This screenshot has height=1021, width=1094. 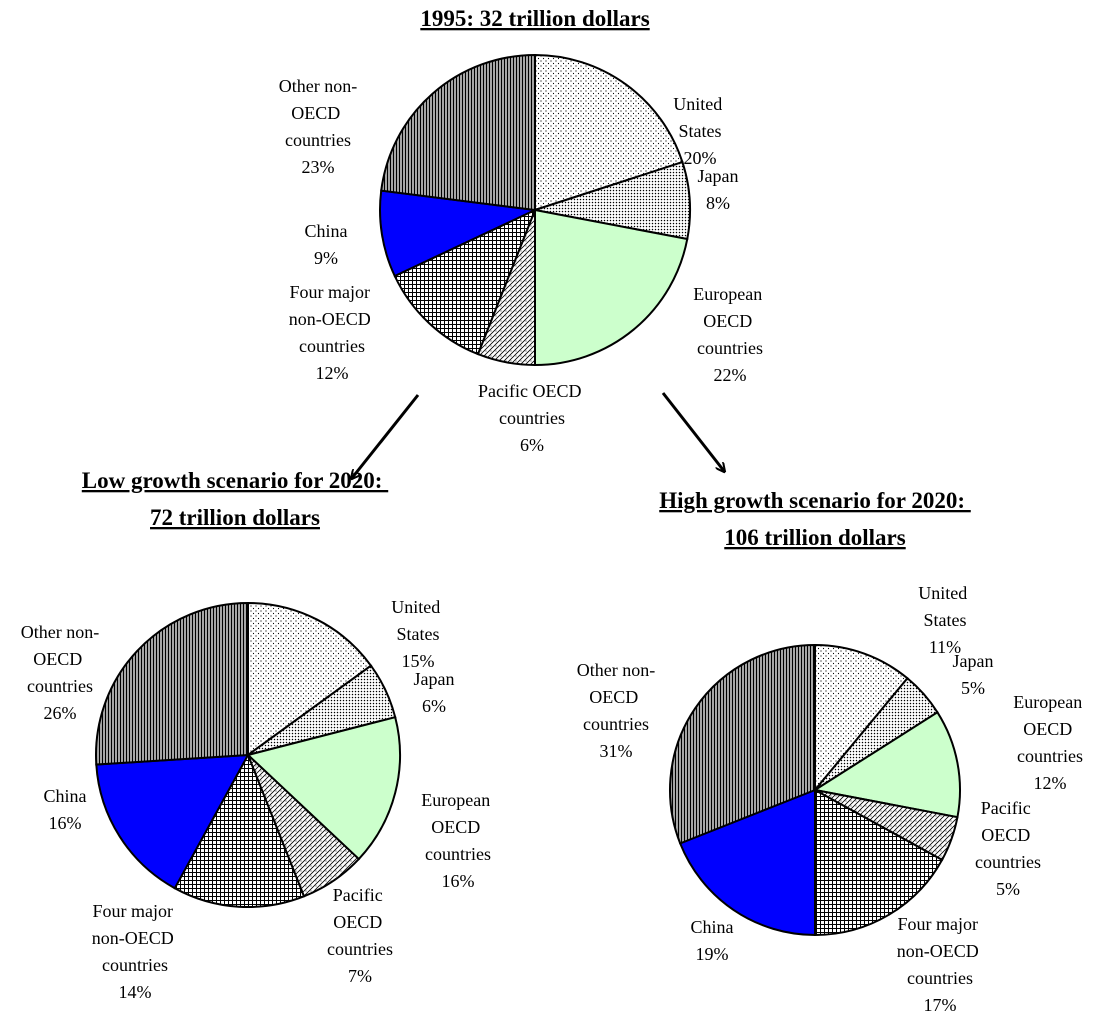 I want to click on value-label: 7%, so click(x=360, y=976).